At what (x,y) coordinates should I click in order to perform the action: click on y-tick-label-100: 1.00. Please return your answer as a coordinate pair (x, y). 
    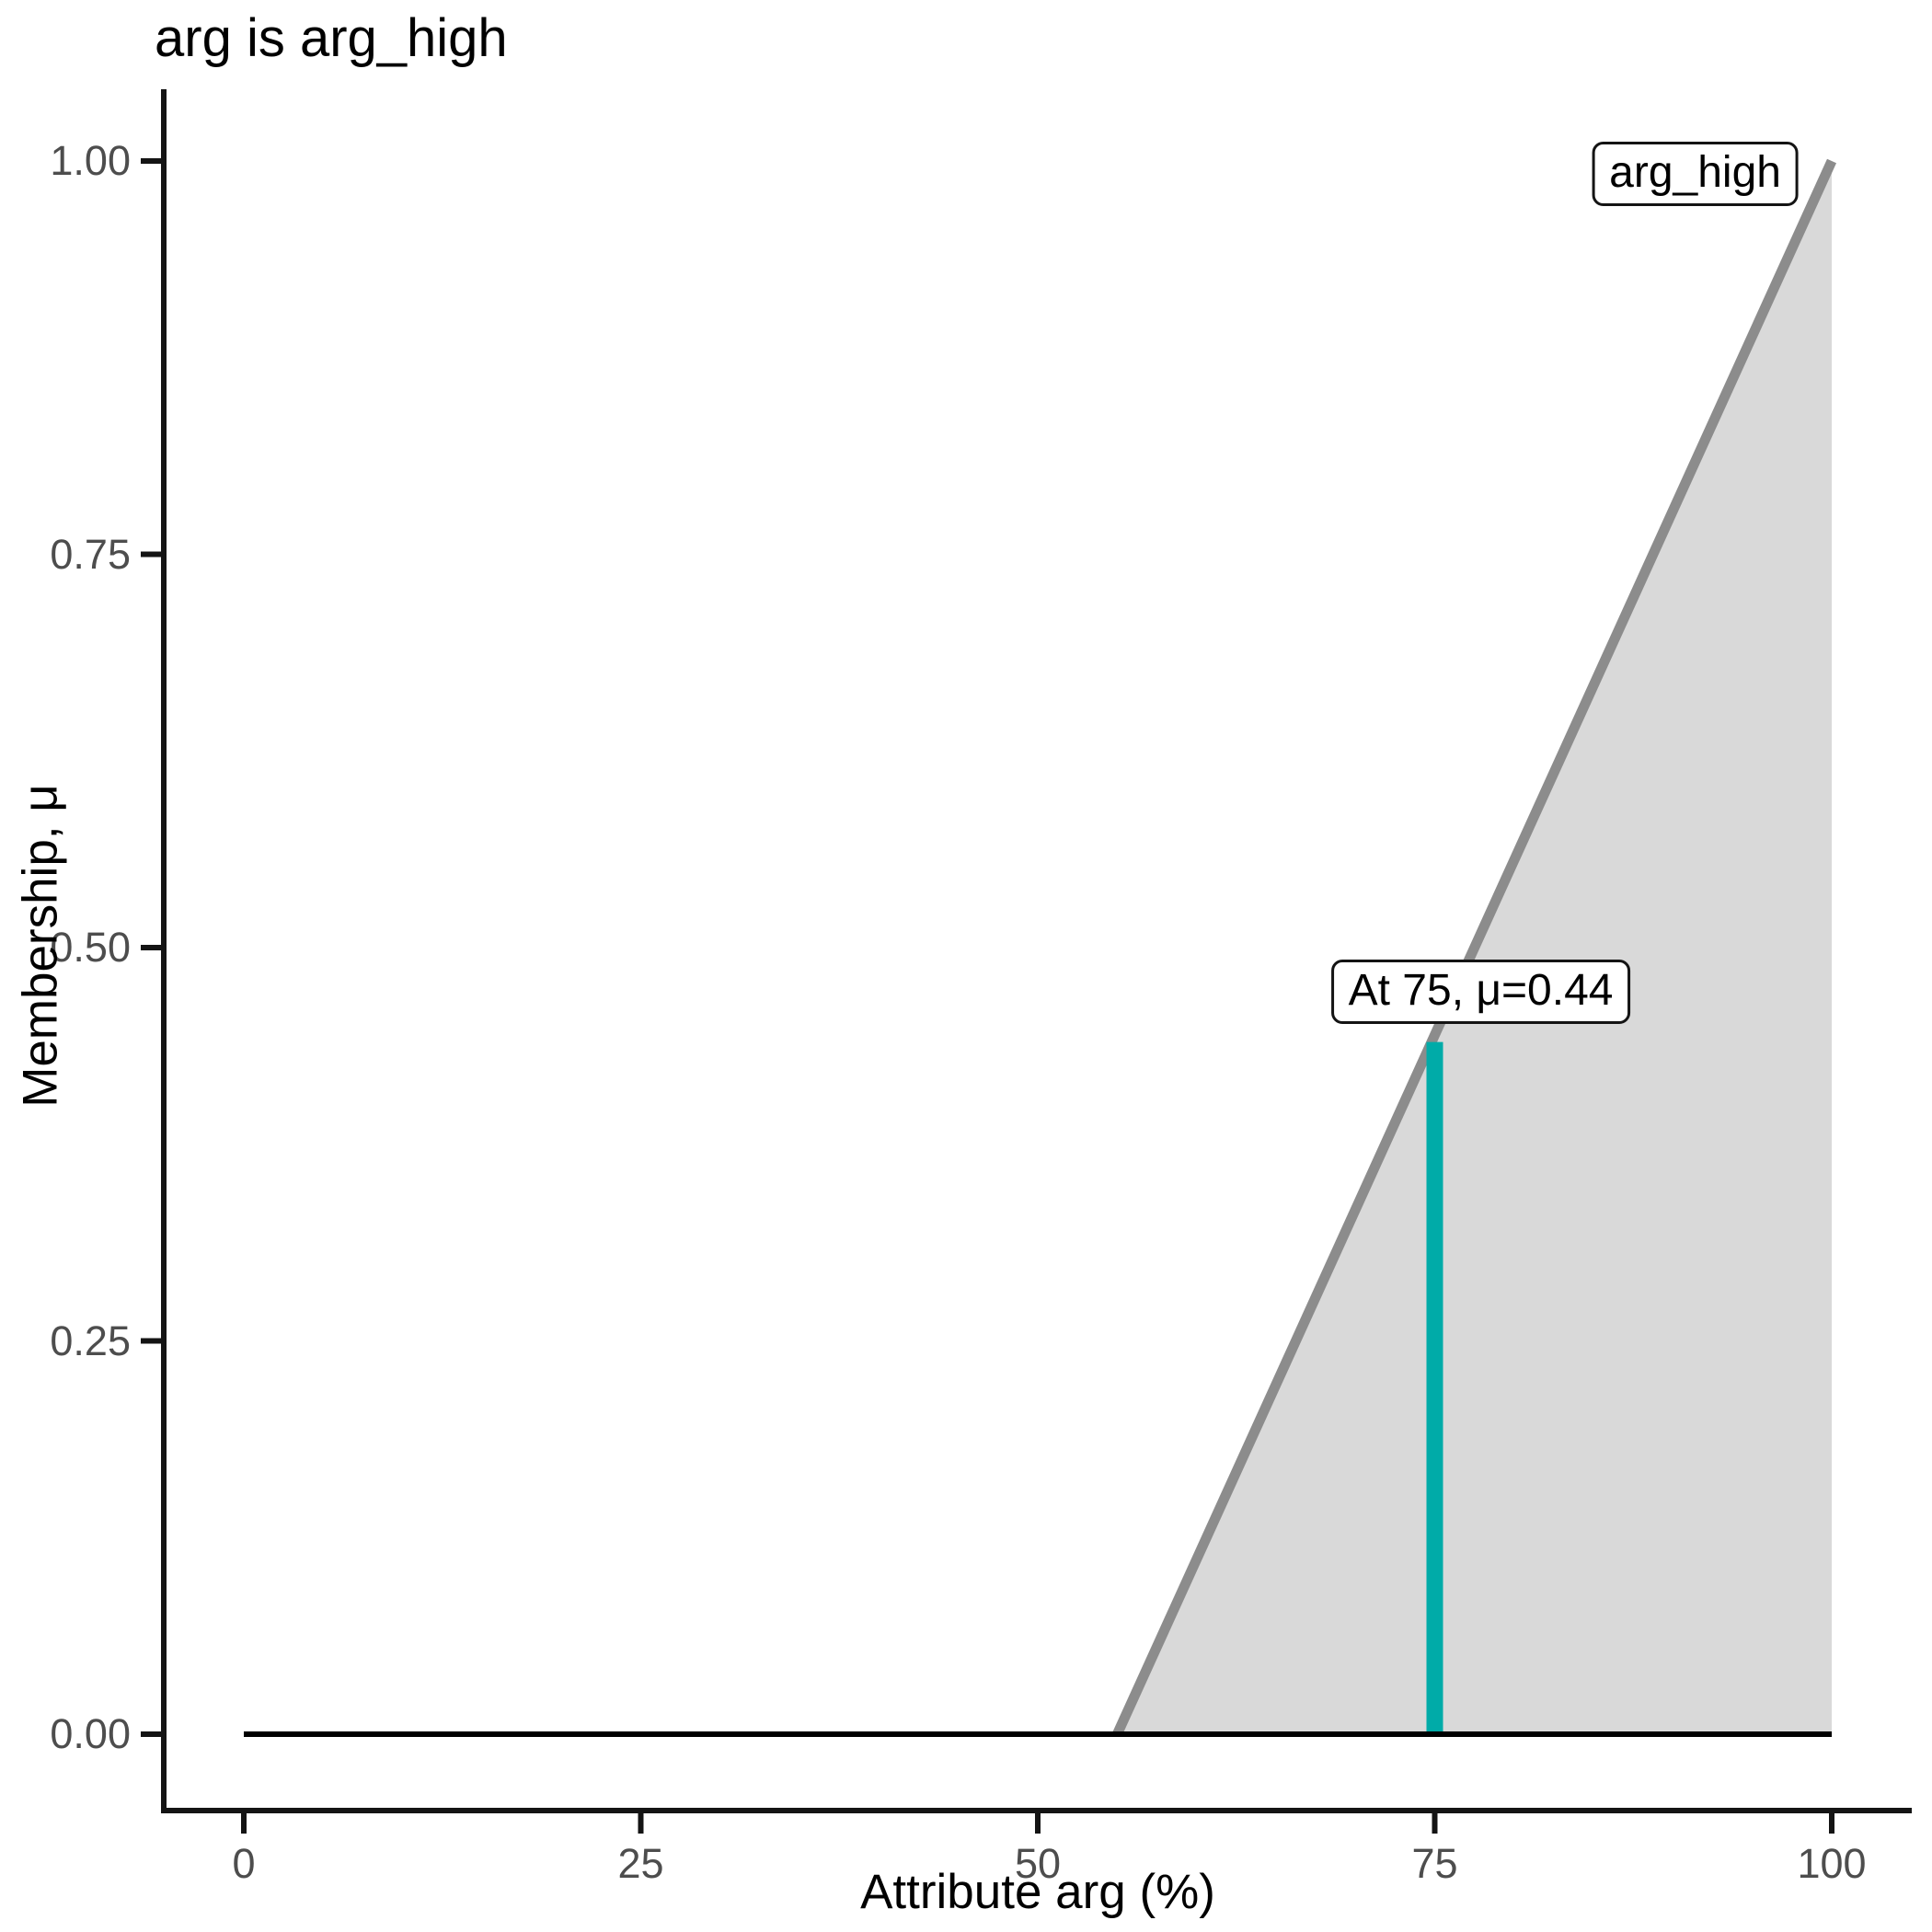
    Looking at the image, I should click on (90, 160).